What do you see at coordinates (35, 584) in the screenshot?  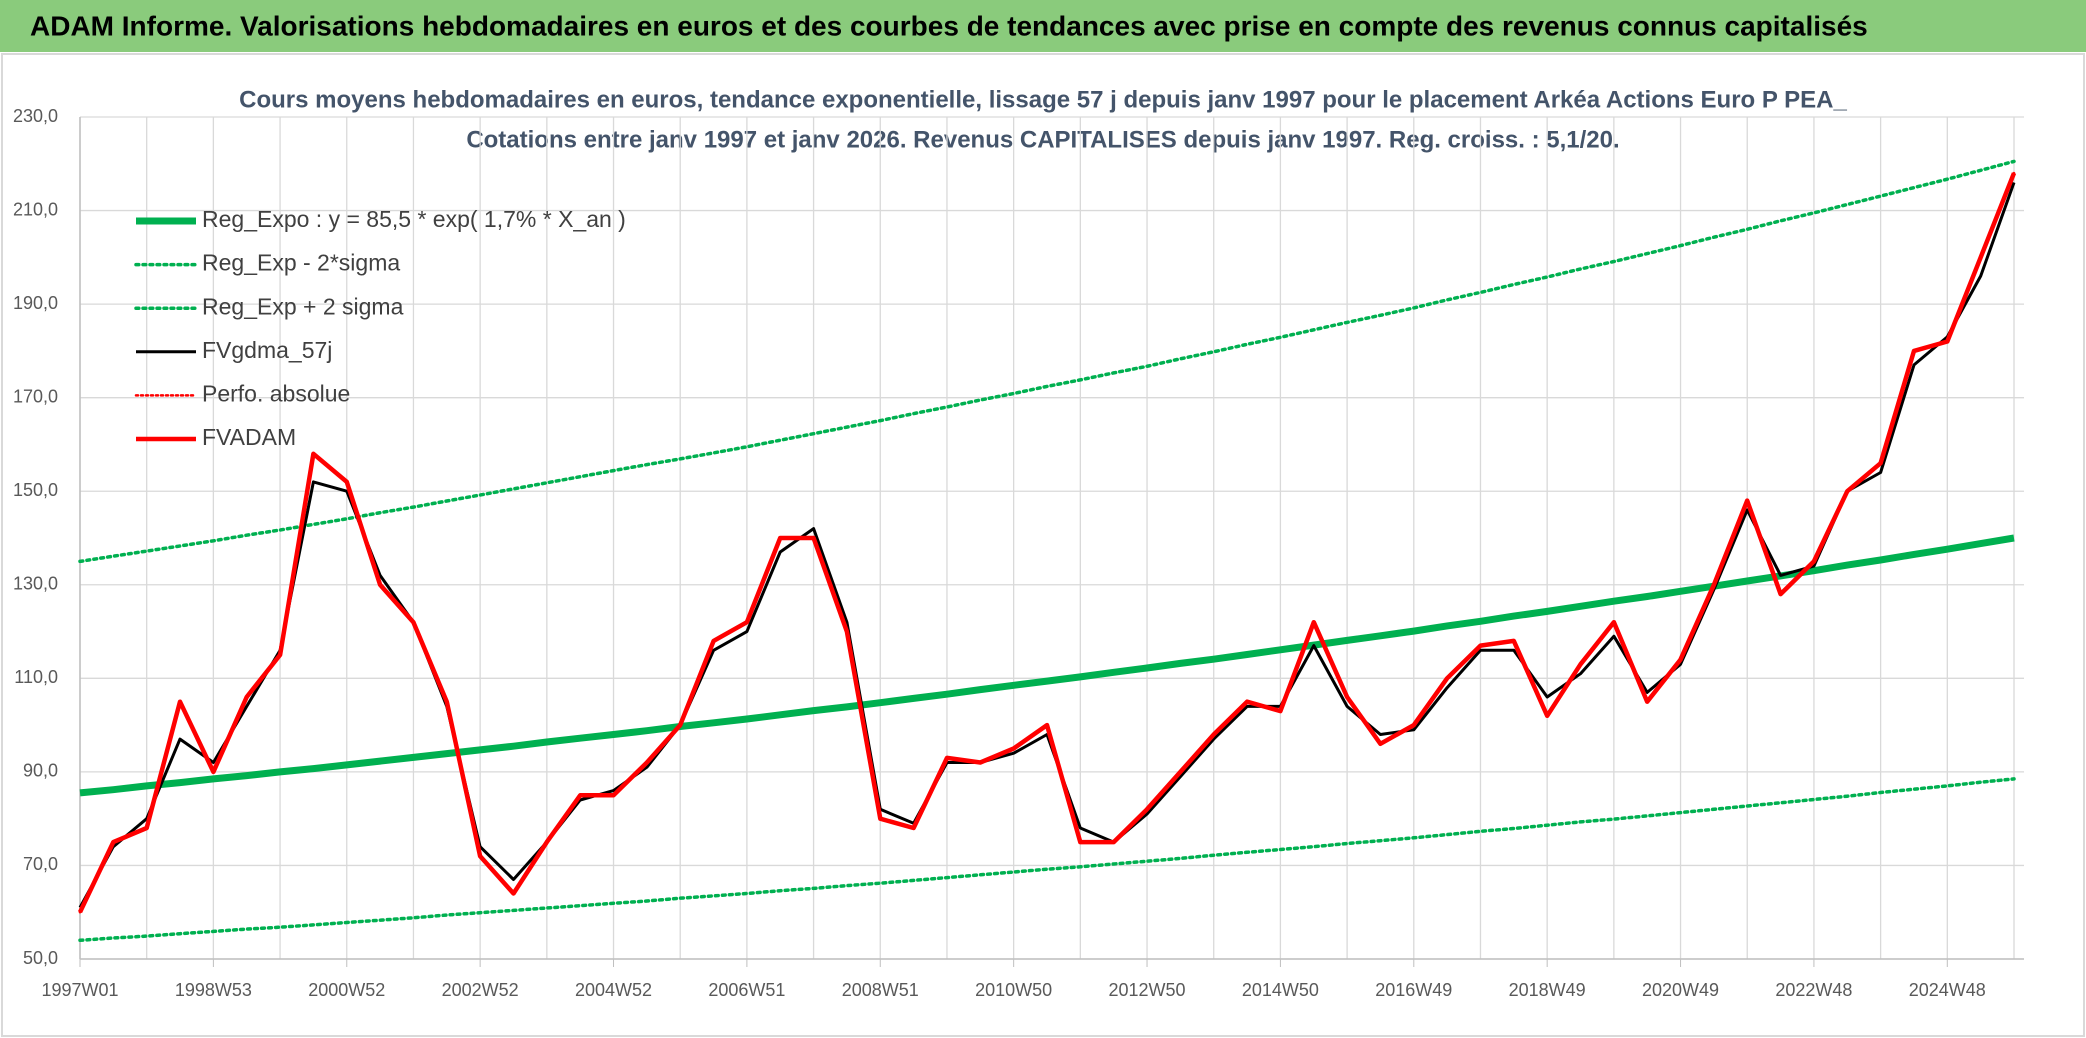 I see `y-tick-label: 130,0` at bounding box center [35, 584].